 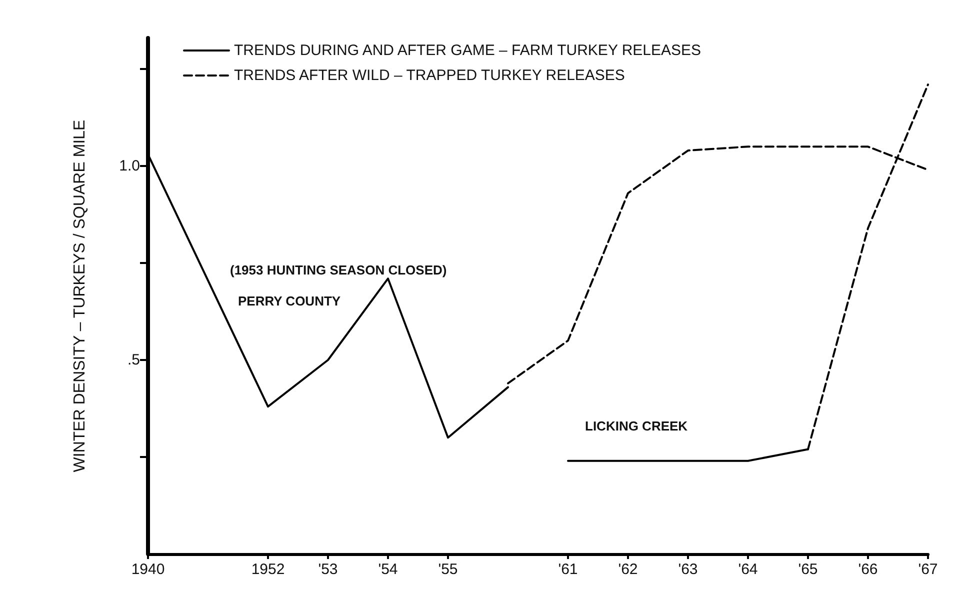 I want to click on x-tick-label: '62, so click(x=628, y=569).